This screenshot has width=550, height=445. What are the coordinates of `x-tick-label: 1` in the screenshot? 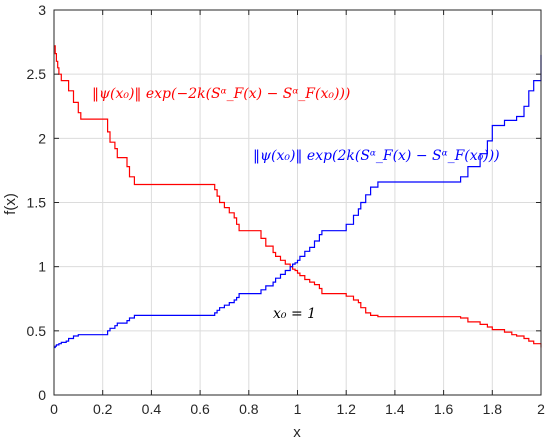 It's located at (298, 409).